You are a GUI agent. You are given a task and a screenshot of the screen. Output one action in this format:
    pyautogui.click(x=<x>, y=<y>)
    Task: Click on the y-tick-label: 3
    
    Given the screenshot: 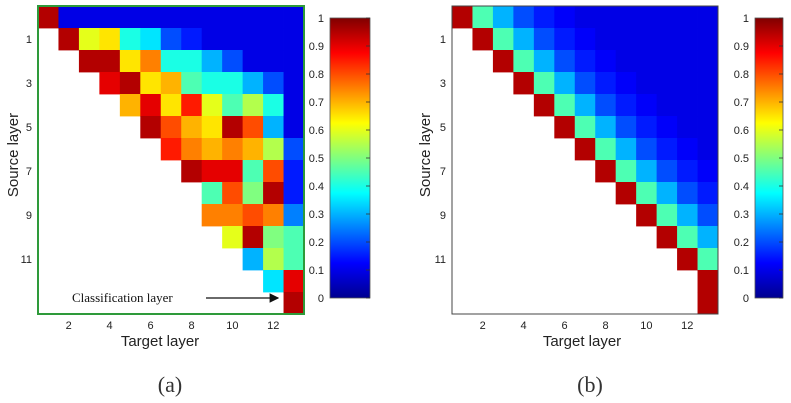 What is the action you would take?
    pyautogui.click(x=443, y=84)
    